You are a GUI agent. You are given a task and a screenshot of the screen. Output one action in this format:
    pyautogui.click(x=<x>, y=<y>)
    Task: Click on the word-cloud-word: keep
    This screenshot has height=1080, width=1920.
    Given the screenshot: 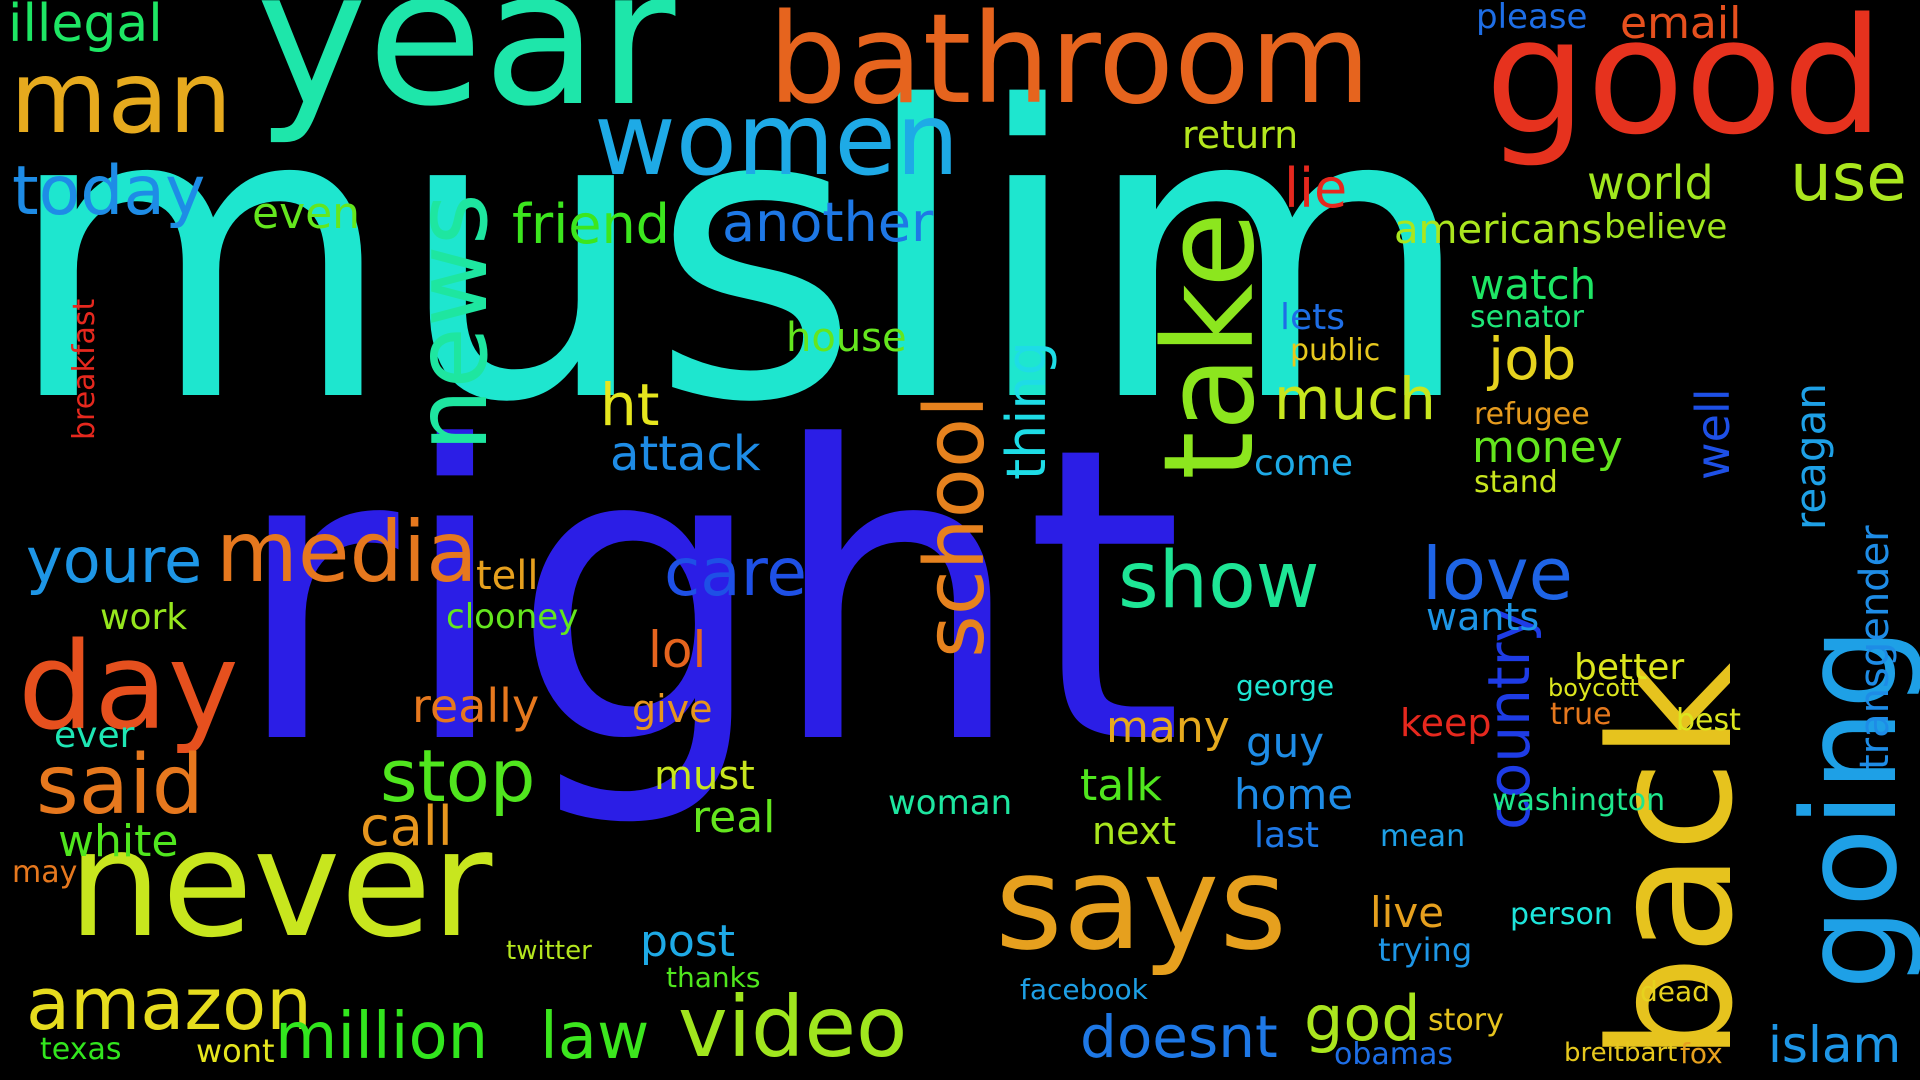 What is the action you would take?
    pyautogui.click(x=1446, y=723)
    